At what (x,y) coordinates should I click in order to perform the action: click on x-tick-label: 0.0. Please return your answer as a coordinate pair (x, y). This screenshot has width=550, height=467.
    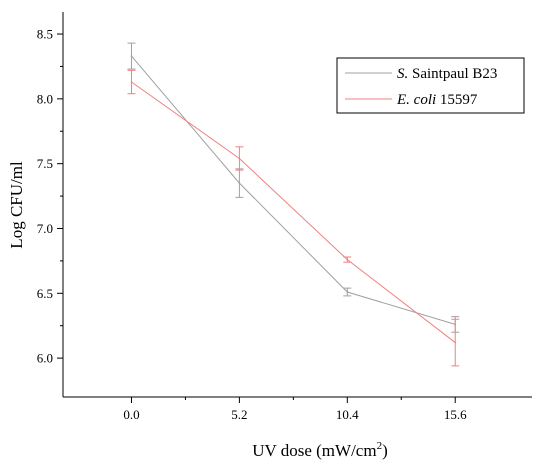
    Looking at the image, I should click on (131, 414).